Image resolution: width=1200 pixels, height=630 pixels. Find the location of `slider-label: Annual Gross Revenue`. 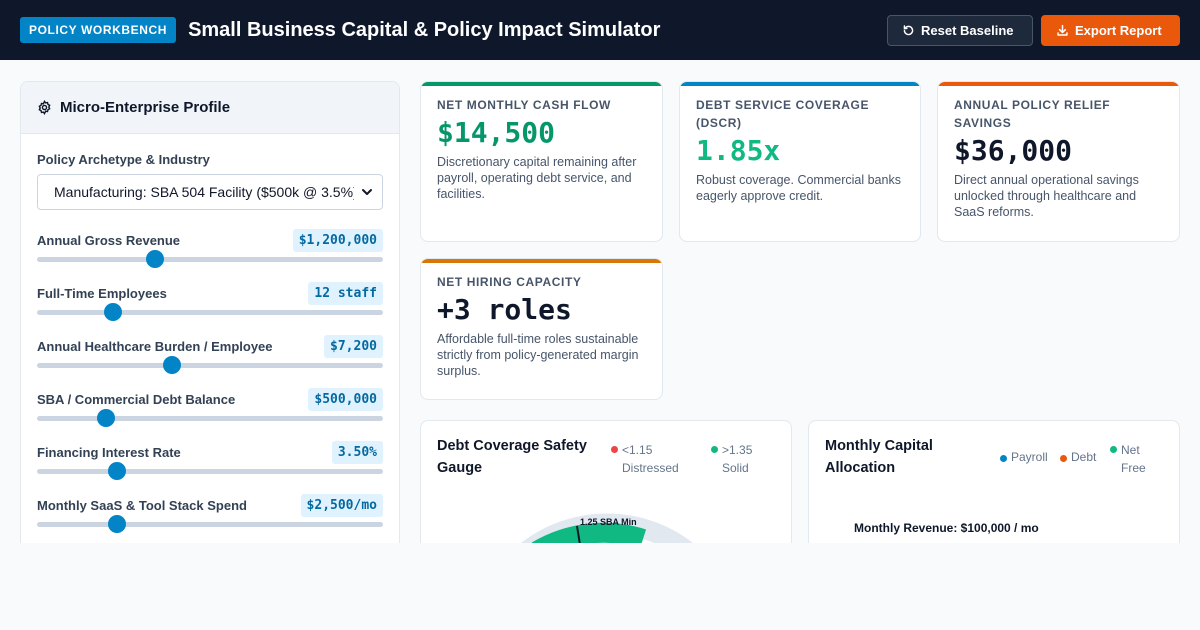

slider-label: Annual Gross Revenue is located at coordinates (109, 240).